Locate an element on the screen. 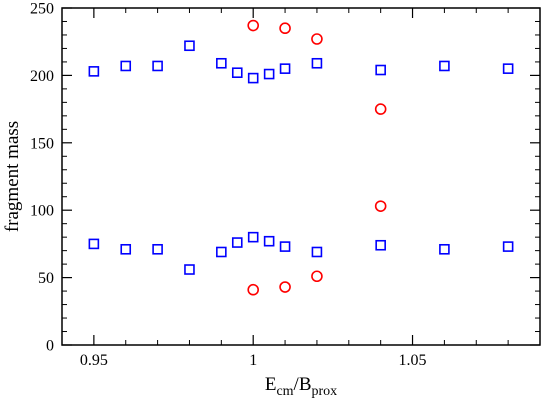 The width and height of the screenshot is (545, 400). y-tick-label: 50 is located at coordinates (46, 278).